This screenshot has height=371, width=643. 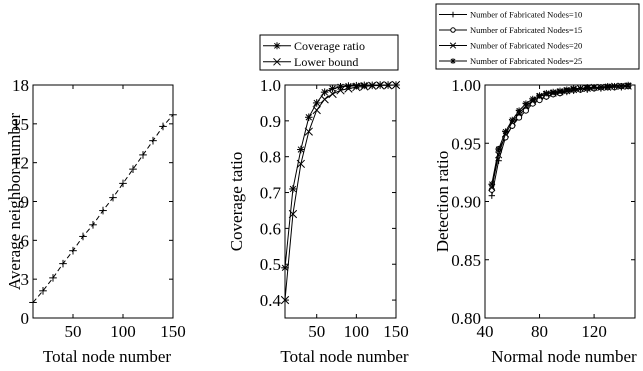 What do you see at coordinates (271, 193) in the screenshot?
I see `y-tick-label: 0.7` at bounding box center [271, 193].